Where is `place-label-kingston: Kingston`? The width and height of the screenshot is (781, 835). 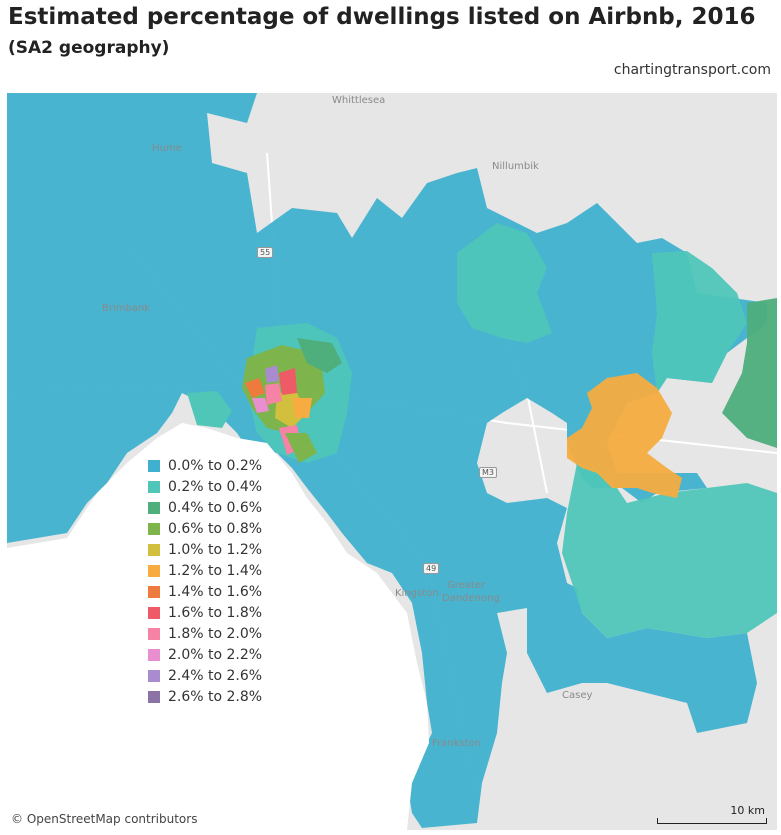
place-label-kingston: Kingston is located at coordinates (417, 593).